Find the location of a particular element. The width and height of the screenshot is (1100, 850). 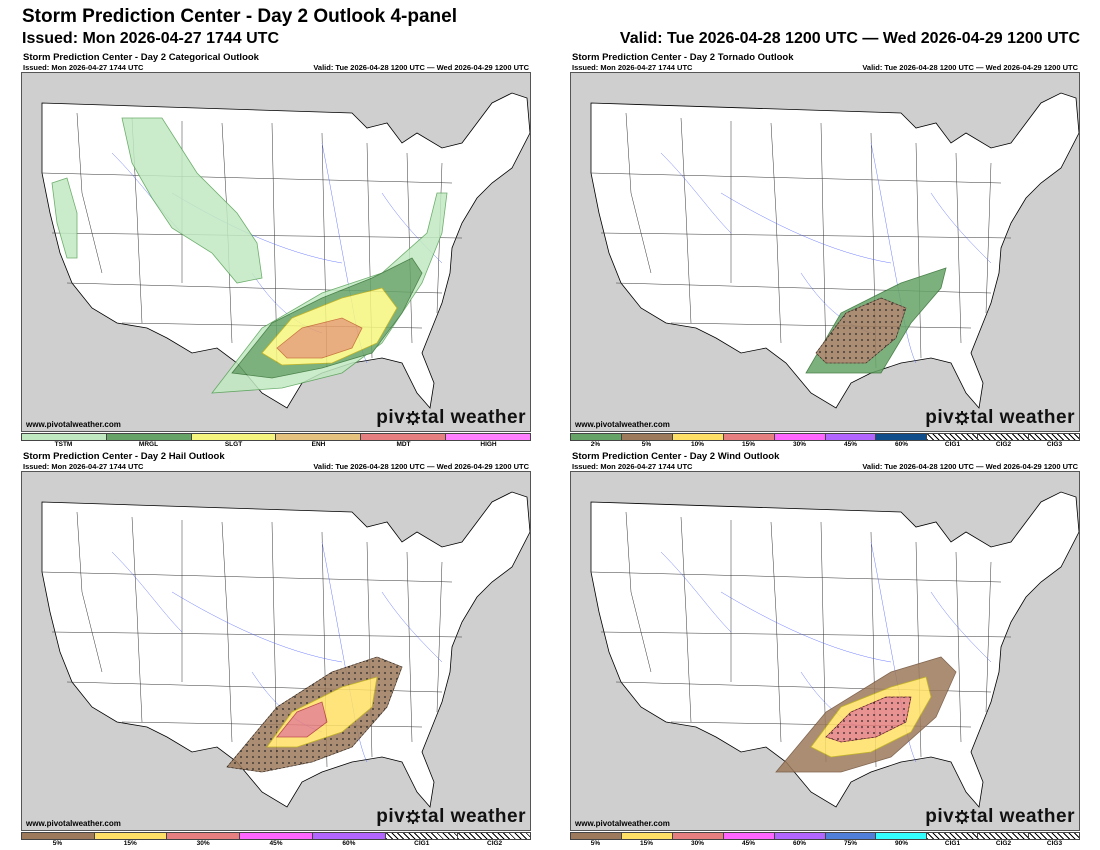

legend-label: MRGL is located at coordinates (148, 444).